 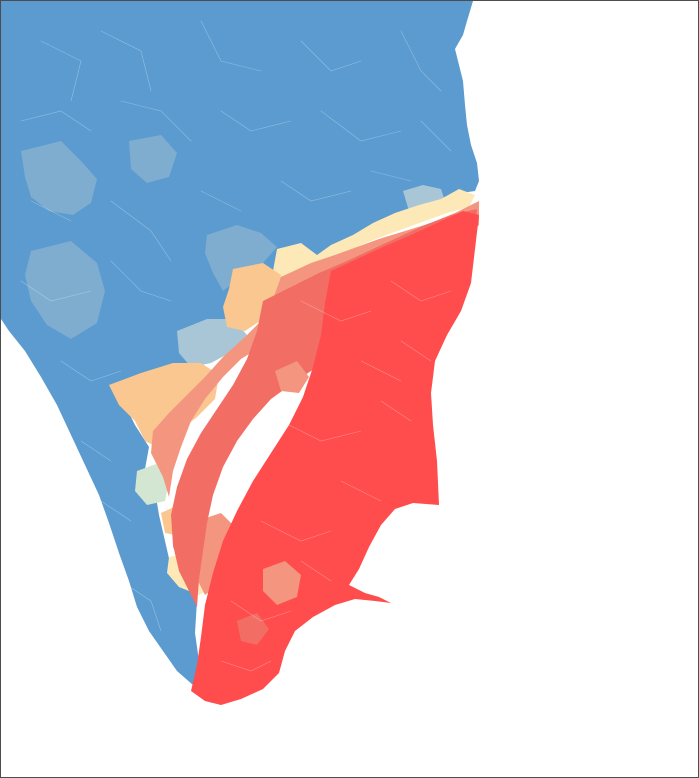 I want to click on region-midblue-belt, so click(x=241, y=258).